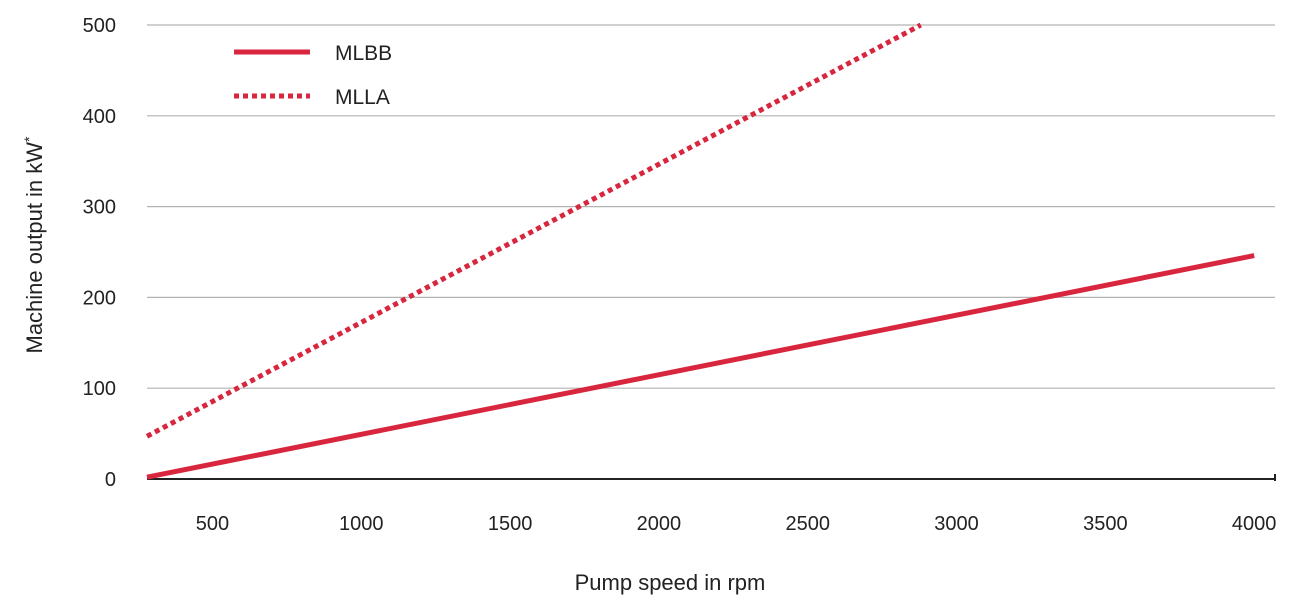  Describe the element at coordinates (510, 524) in the screenshot. I see `x-tick-label: 1500` at that location.